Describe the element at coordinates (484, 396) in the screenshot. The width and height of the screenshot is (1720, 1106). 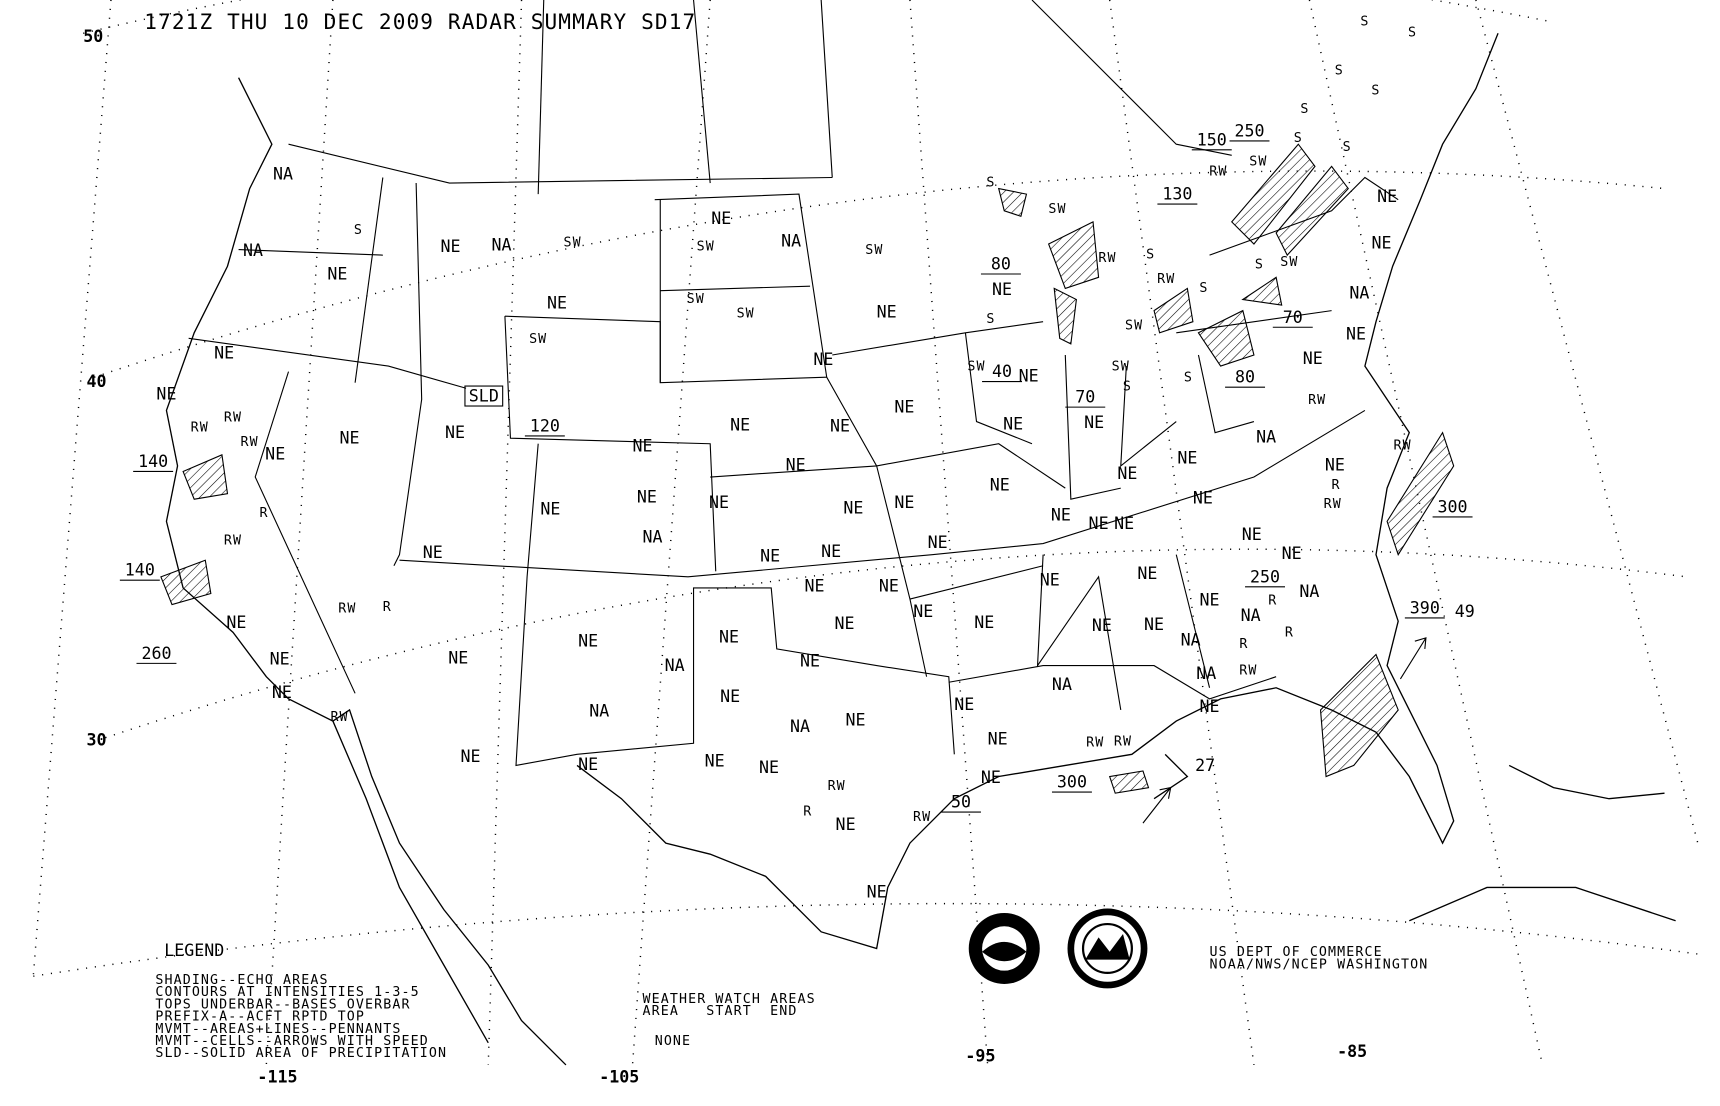
I see `sld-box` at that location.